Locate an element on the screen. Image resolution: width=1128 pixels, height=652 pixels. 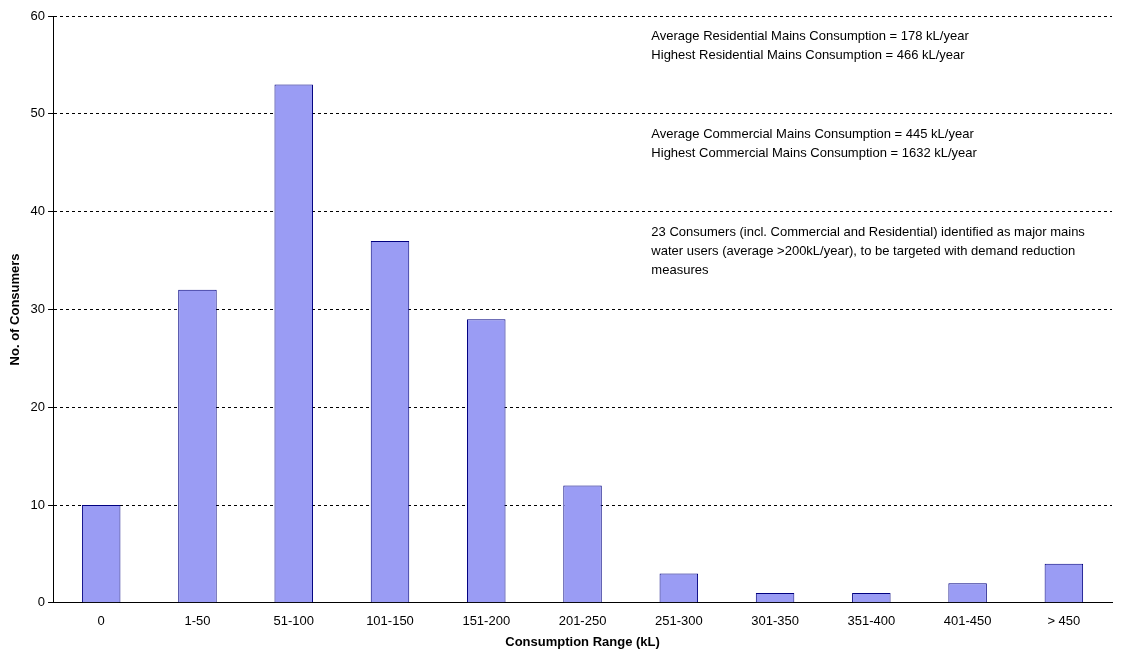
x-axis-title: Consumption Range (kL) is located at coordinates (582, 641).